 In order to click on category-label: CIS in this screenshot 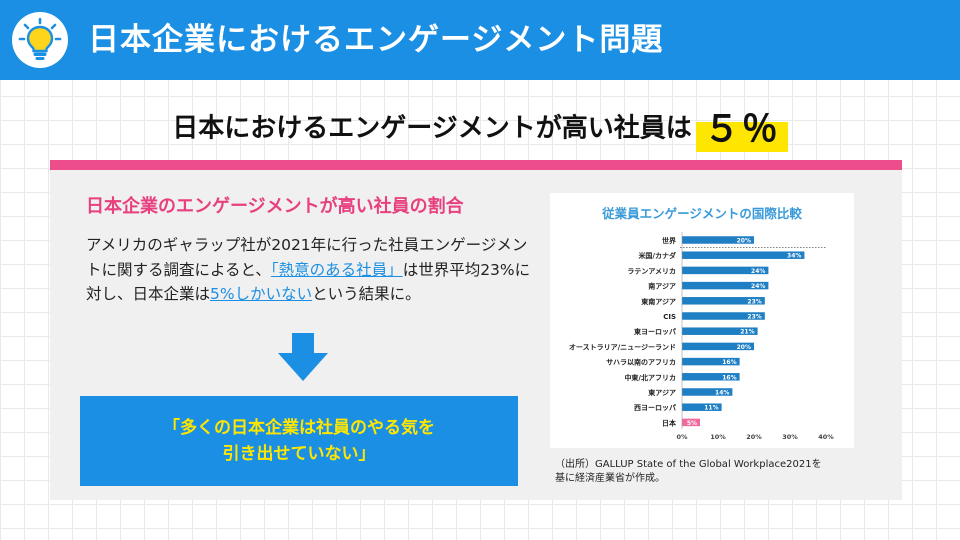, I will do `click(669, 317)`.